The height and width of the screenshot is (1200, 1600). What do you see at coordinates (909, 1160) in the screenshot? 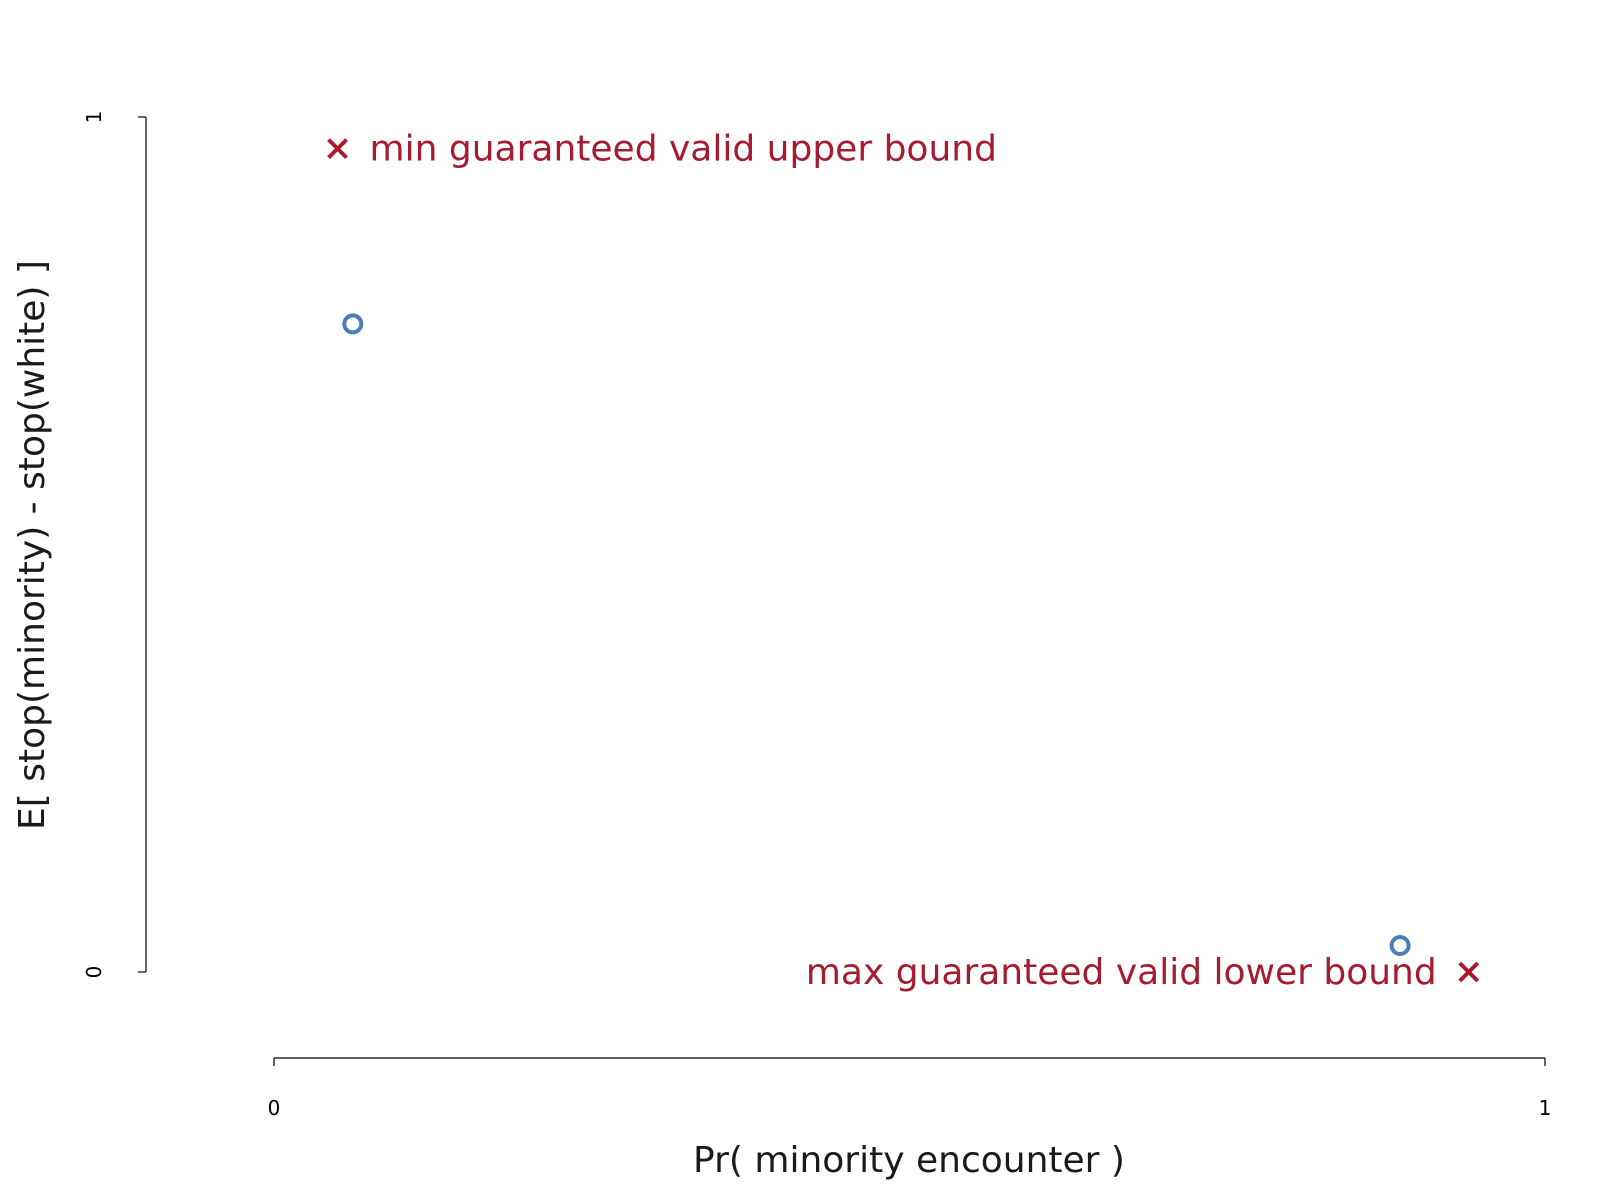
I see `x-axis-title: Pr( minority encounter )` at bounding box center [909, 1160].